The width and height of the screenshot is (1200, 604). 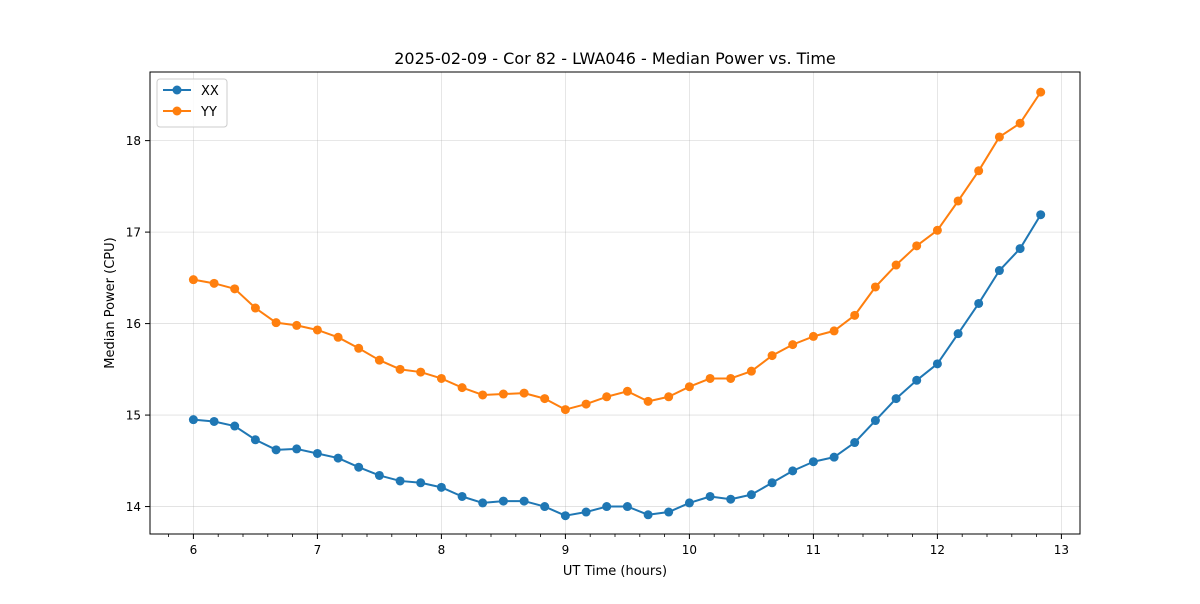 What do you see at coordinates (937, 550) in the screenshot?
I see `x-tick-label: 12` at bounding box center [937, 550].